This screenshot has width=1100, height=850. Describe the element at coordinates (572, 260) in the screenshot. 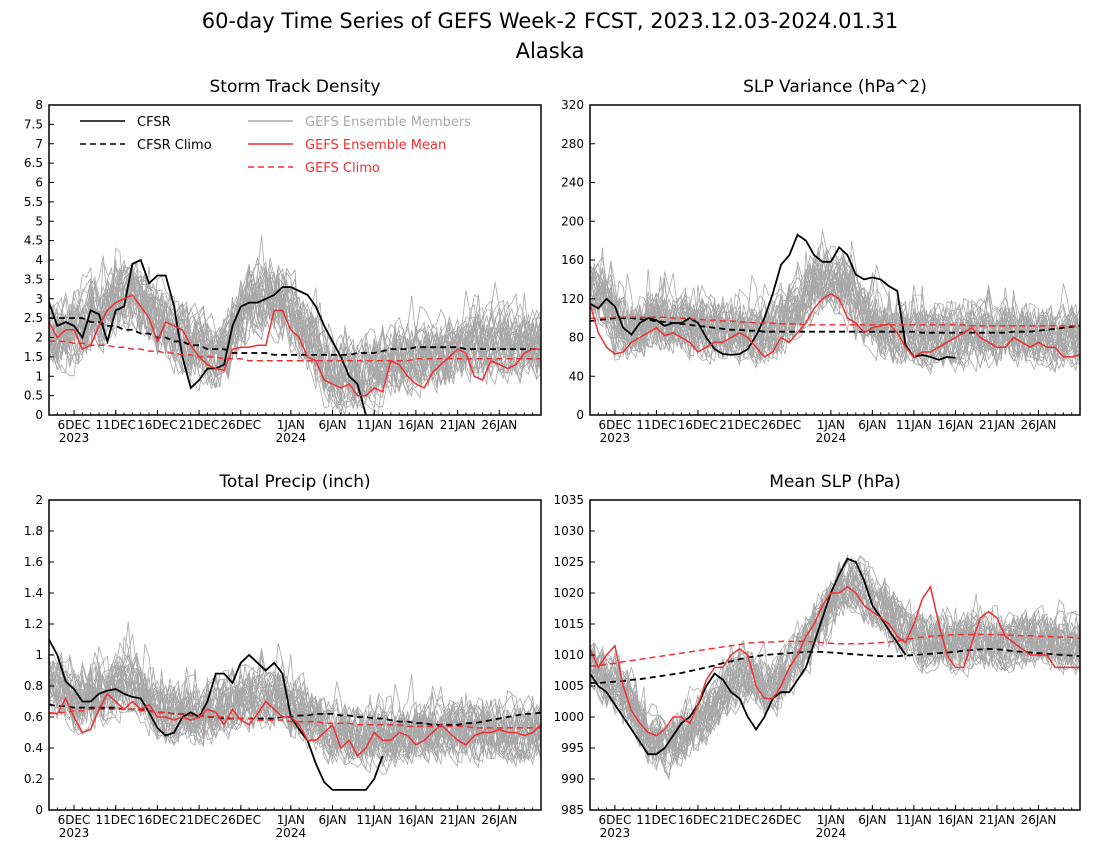

I see `y-tick-label: 160` at that location.